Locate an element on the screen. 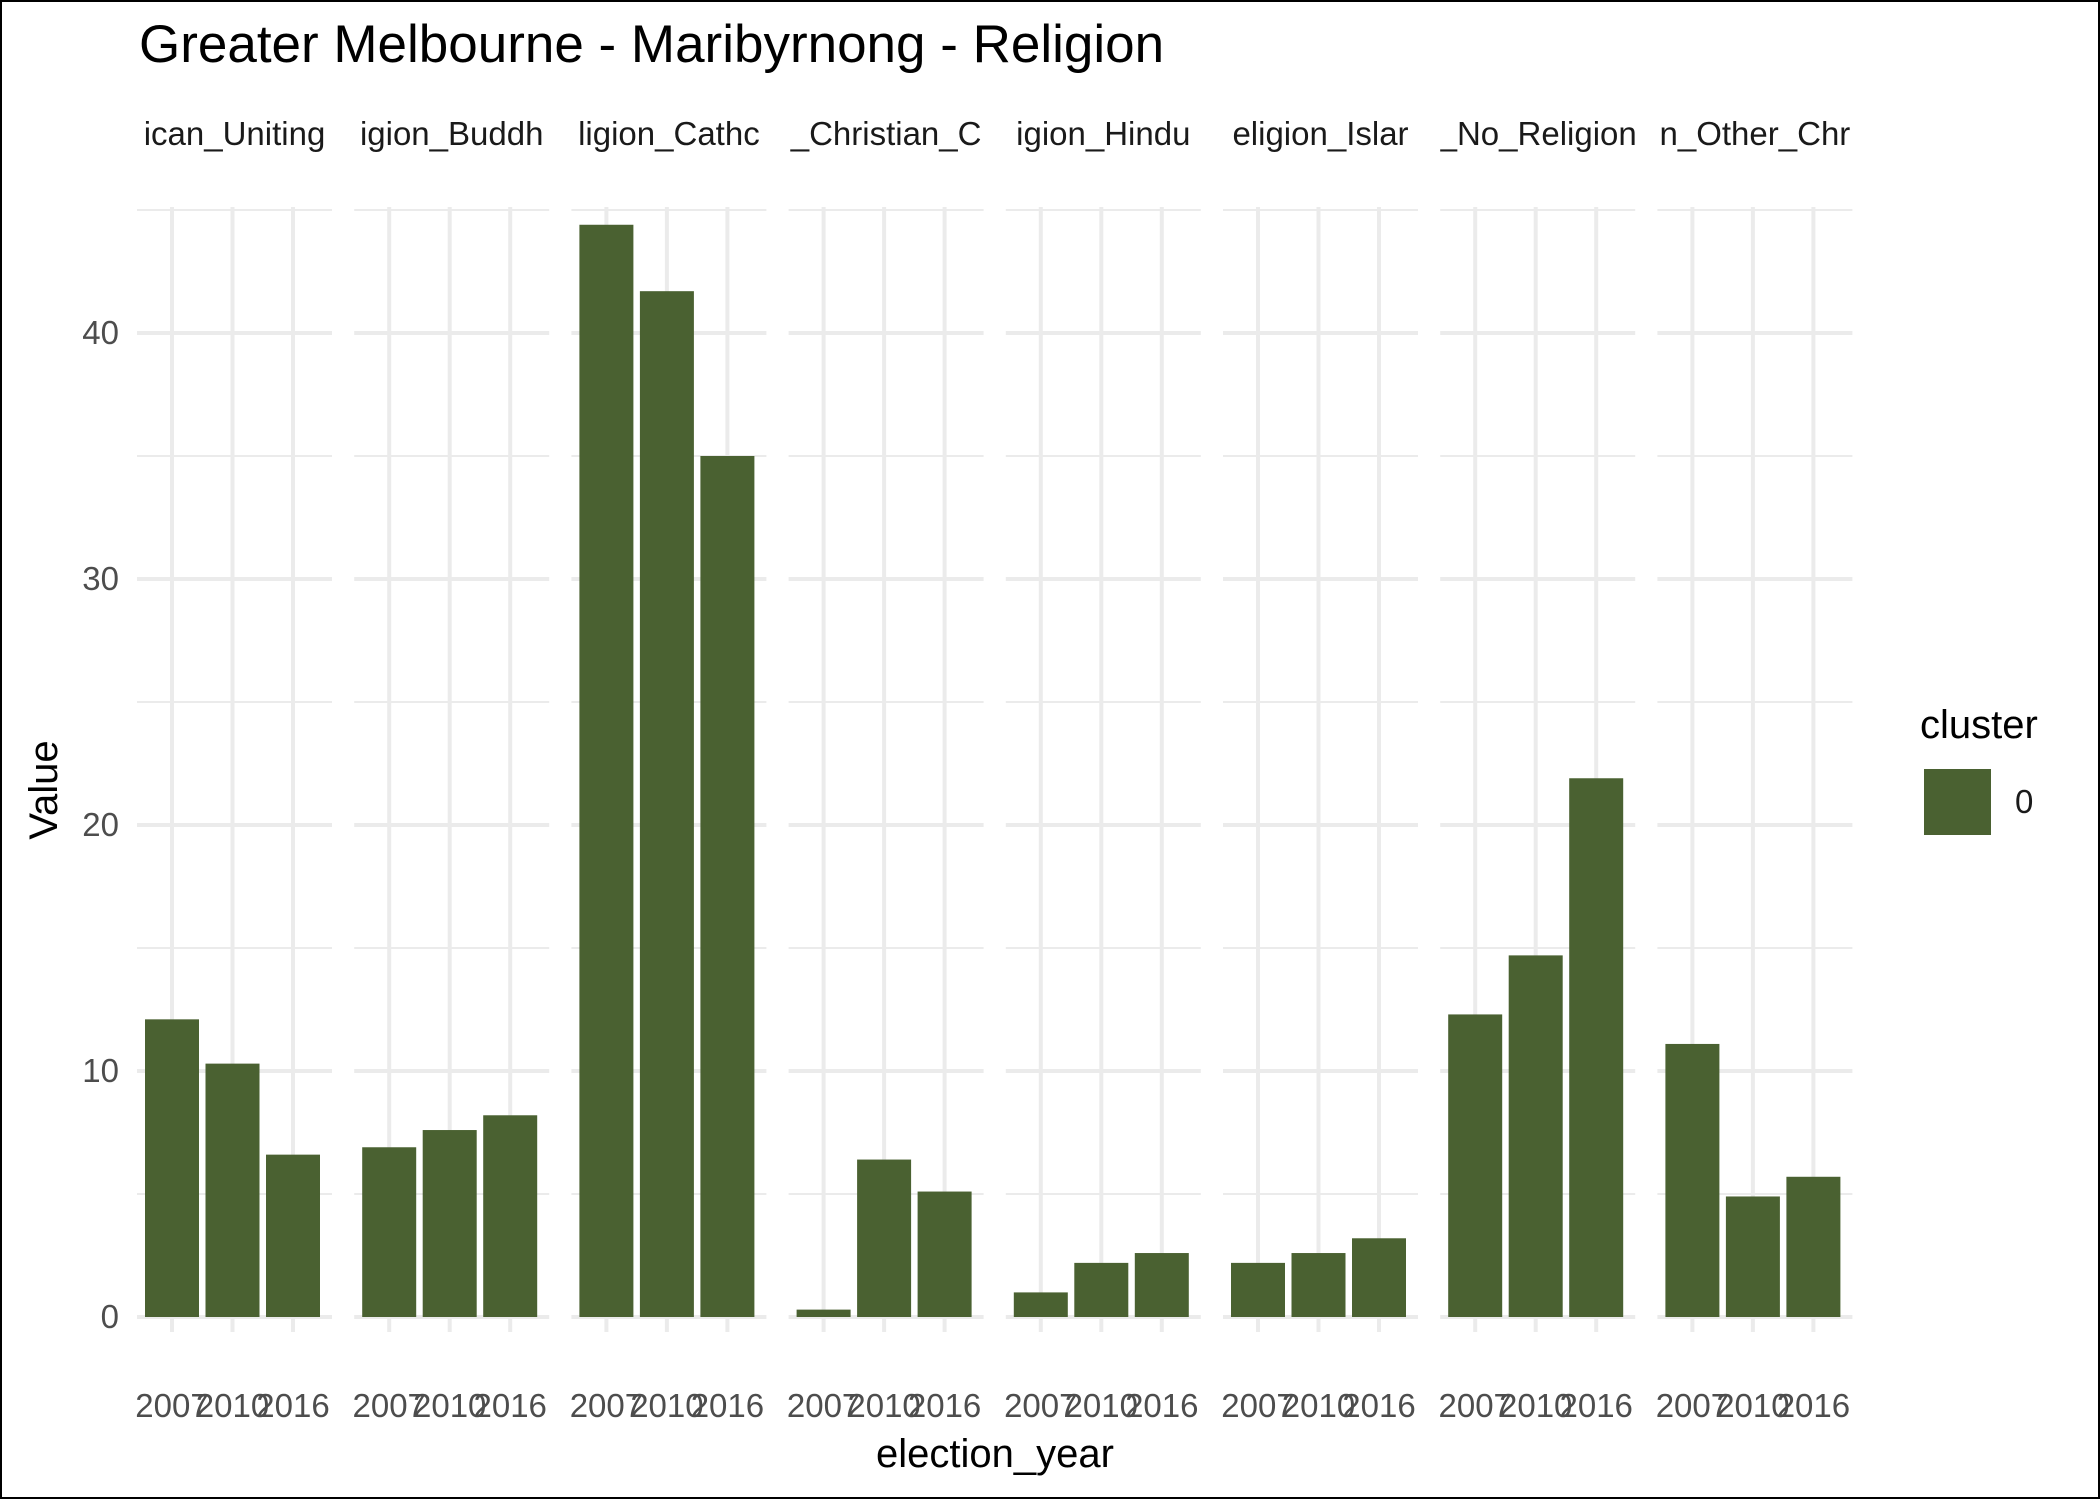 This screenshot has height=1501, width=2100. legend-key is located at coordinates (1957, 802).